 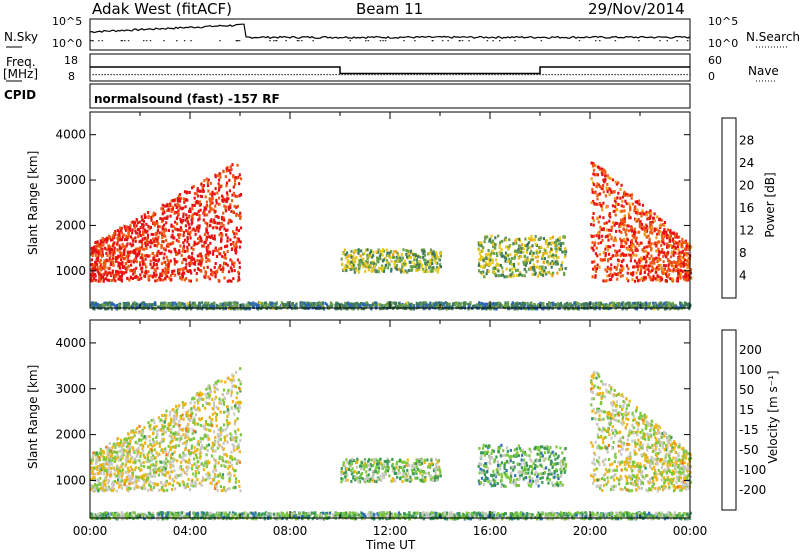 What do you see at coordinates (390, 96) in the screenshot?
I see `cpid-frame` at bounding box center [390, 96].